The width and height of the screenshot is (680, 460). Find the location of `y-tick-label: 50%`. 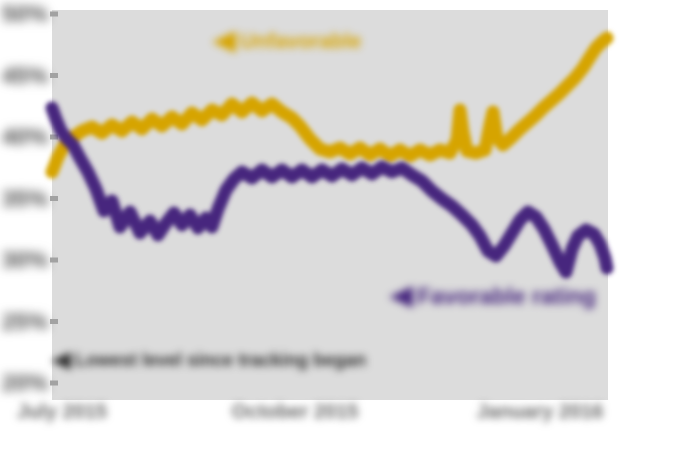

y-tick-label: 50% is located at coordinates (25, 13).